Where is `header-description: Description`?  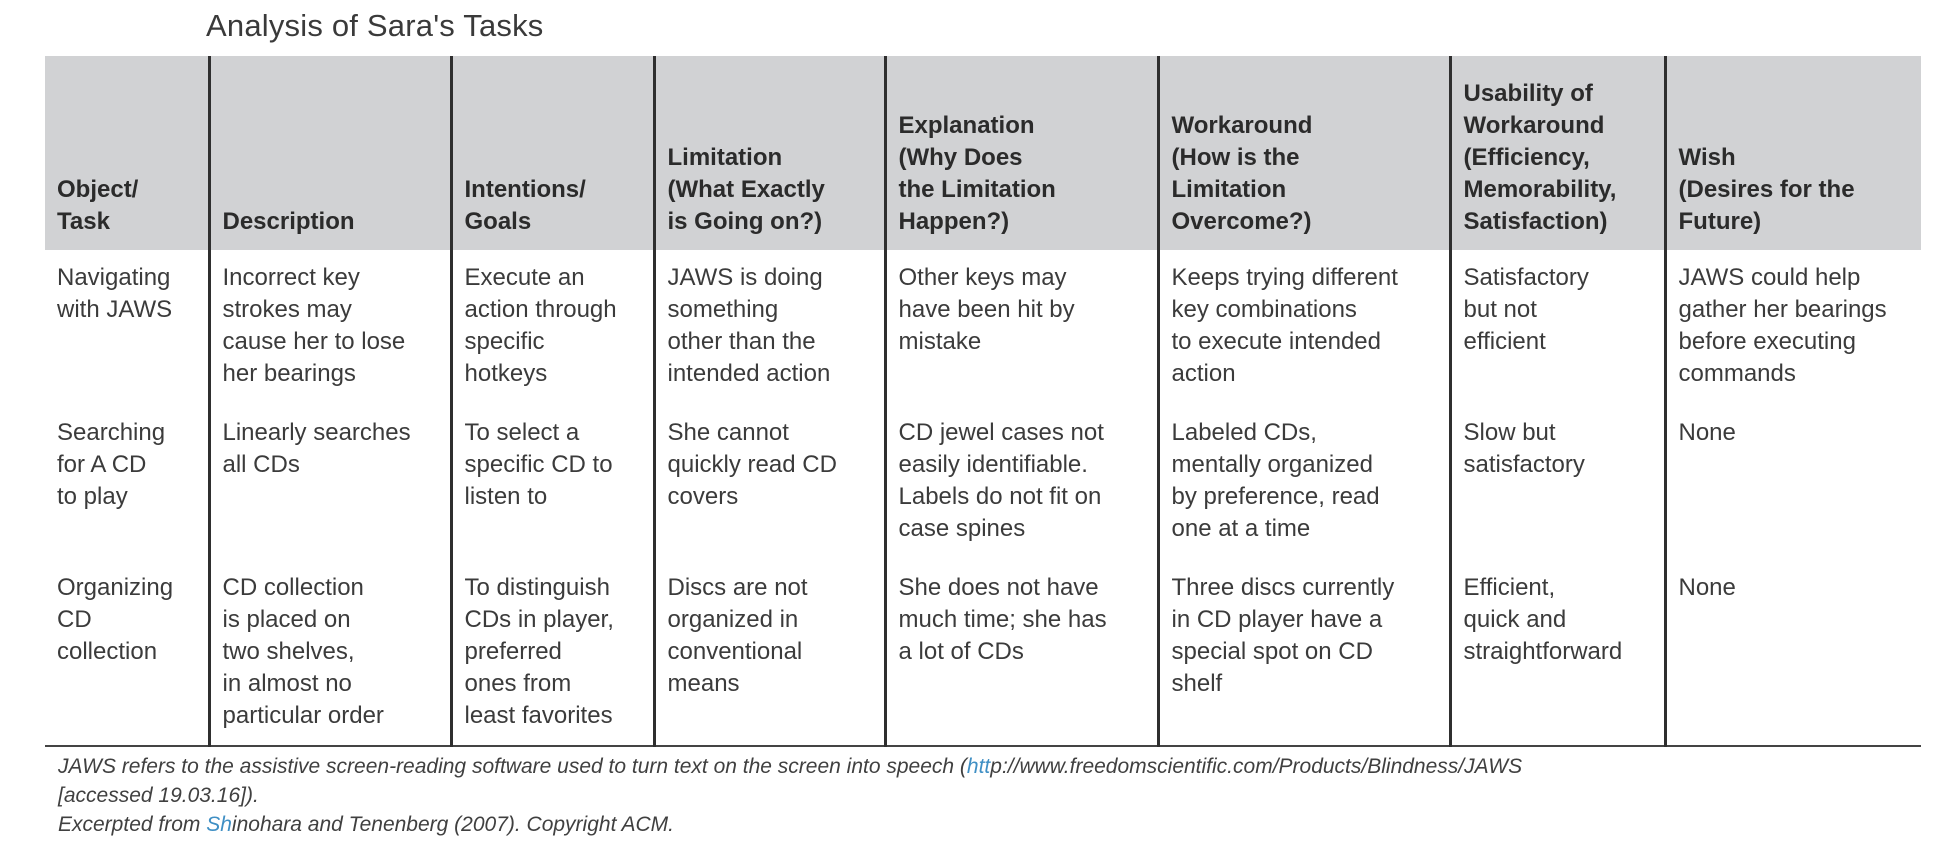 header-description: Description is located at coordinates (329, 153).